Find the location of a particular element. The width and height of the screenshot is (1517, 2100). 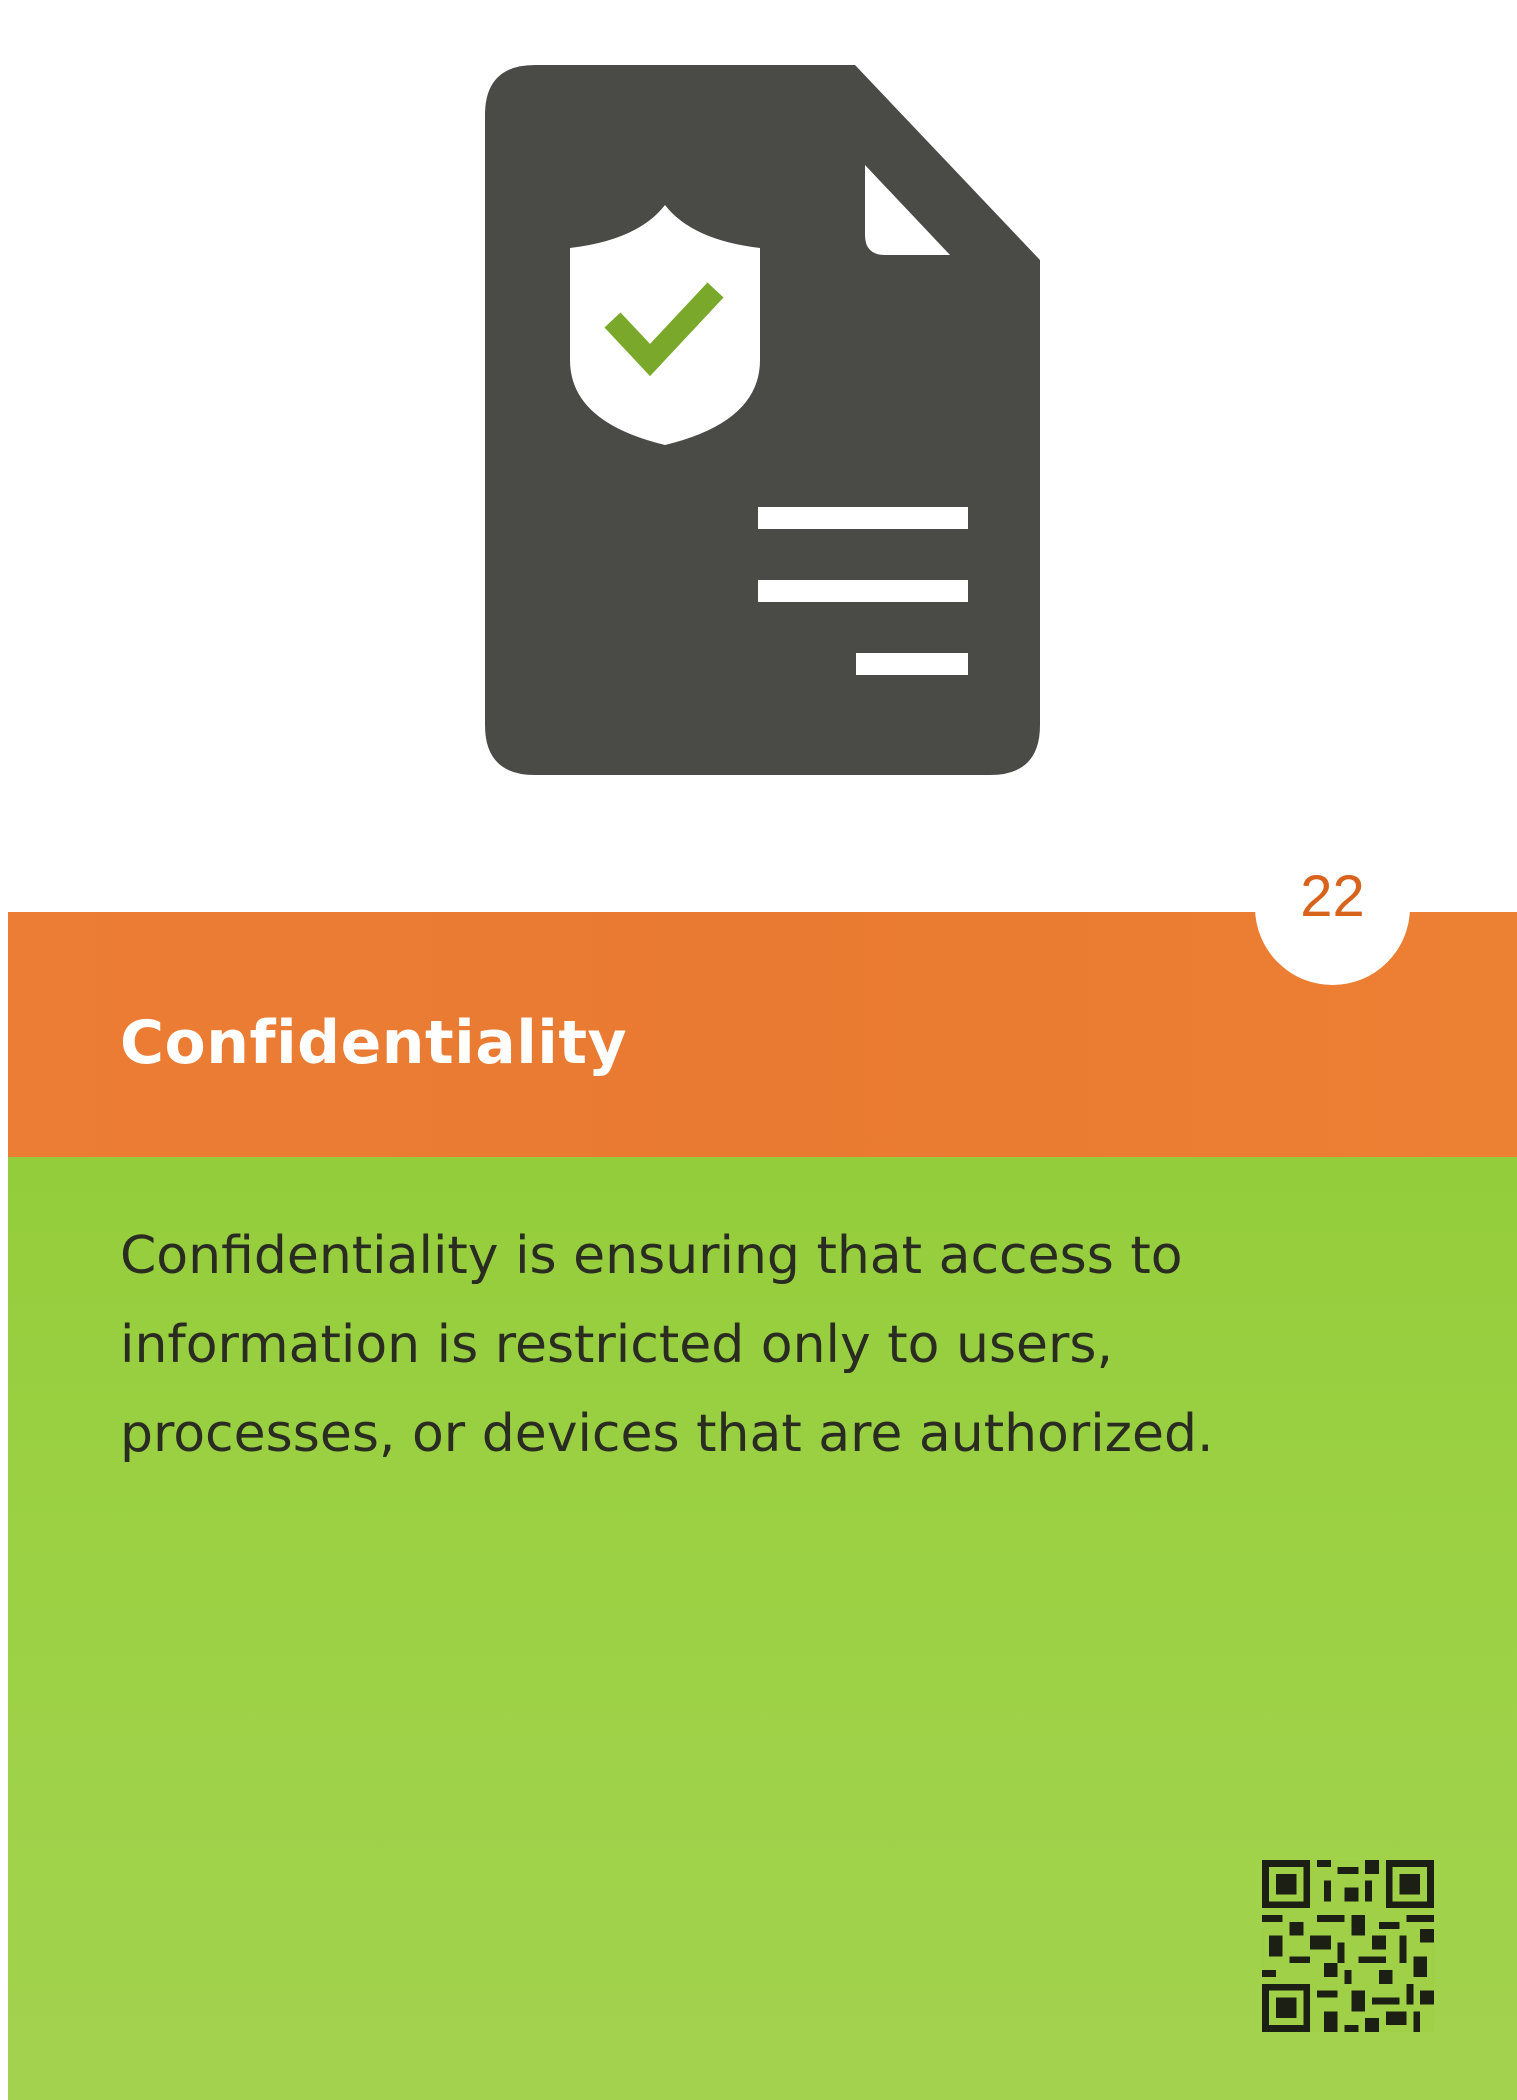

card-number-badge: 22 is located at coordinates (1332, 907).